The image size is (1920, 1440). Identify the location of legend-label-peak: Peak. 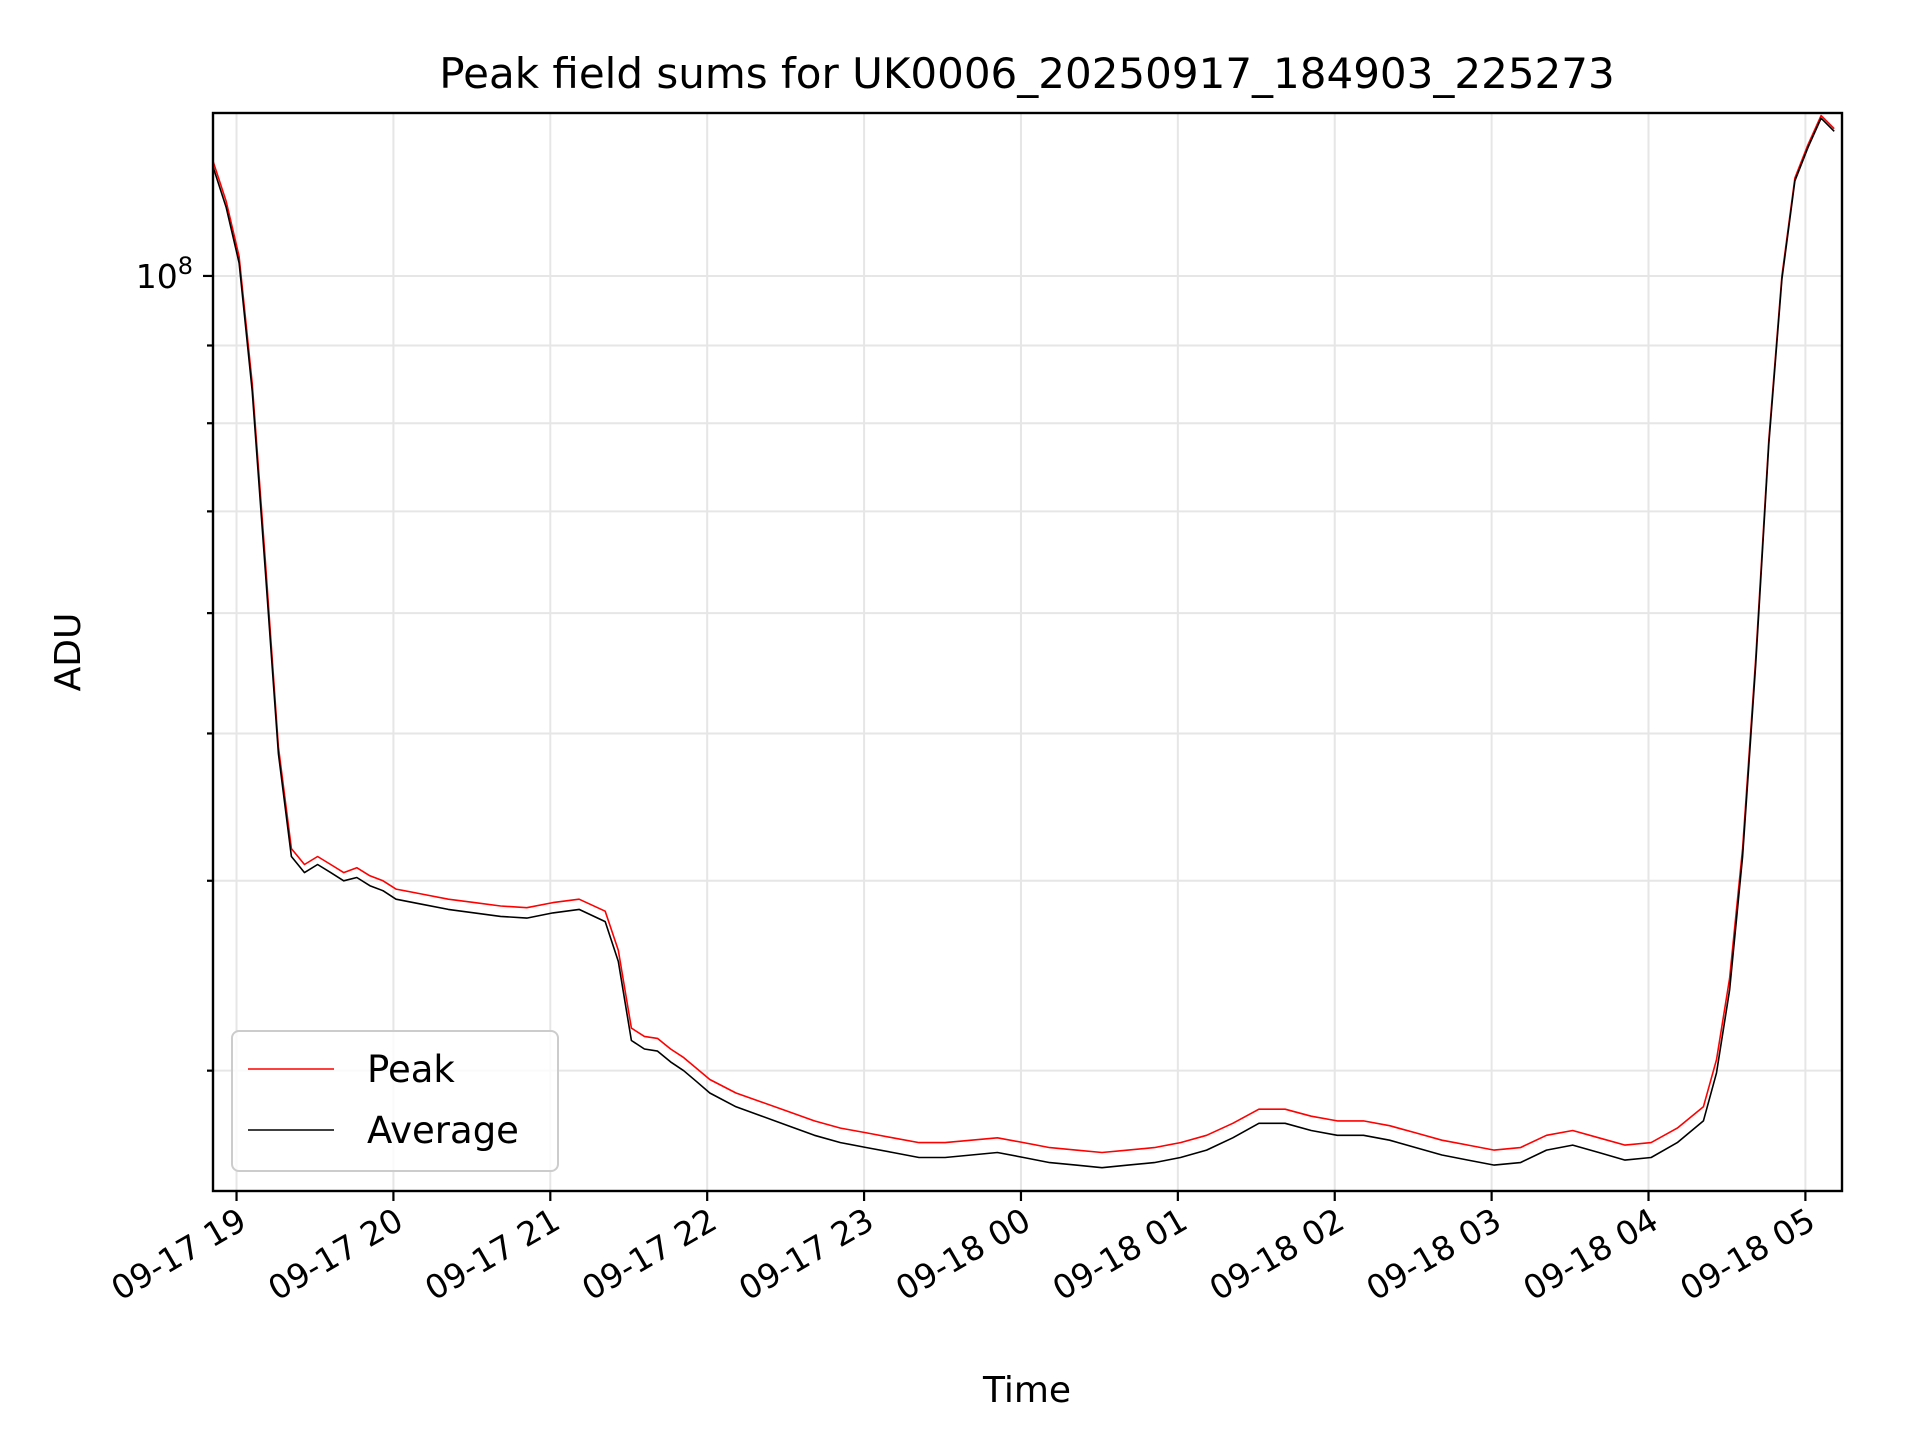
(411, 1069).